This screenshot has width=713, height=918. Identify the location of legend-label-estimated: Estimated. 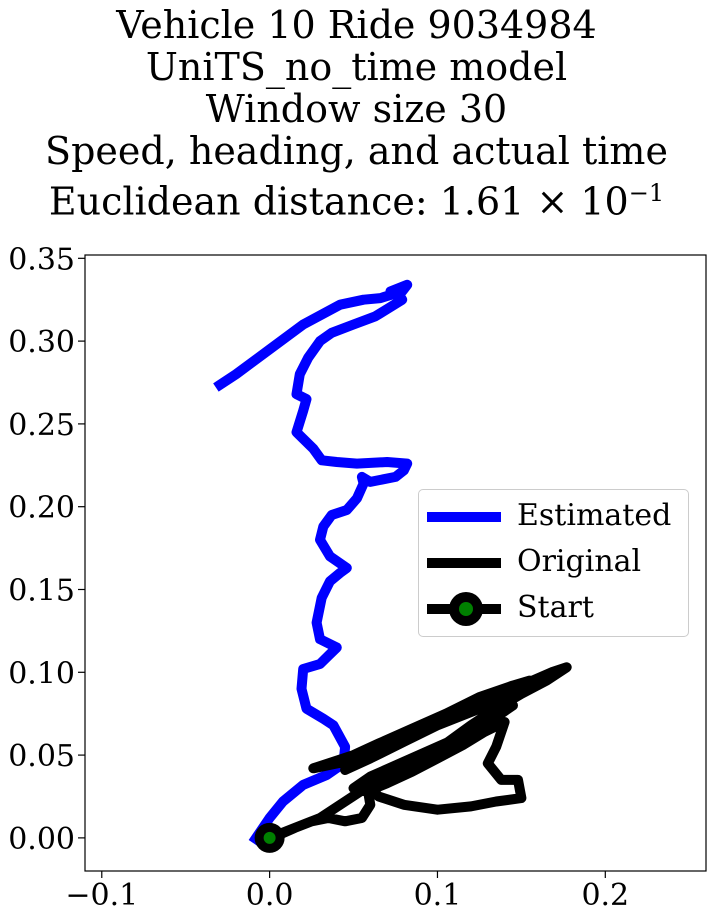
(594, 515).